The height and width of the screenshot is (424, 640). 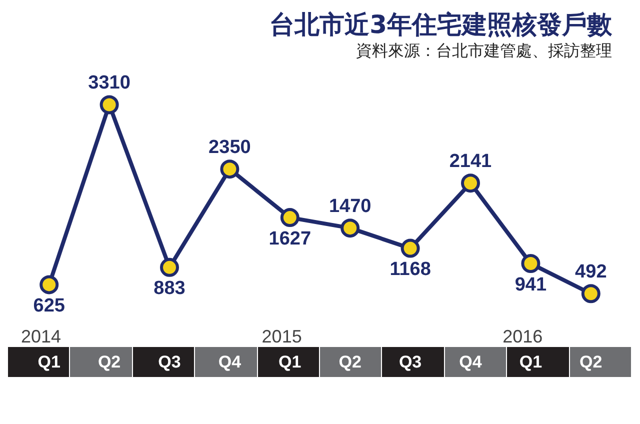 I want to click on data-label: 625, so click(x=49, y=305).